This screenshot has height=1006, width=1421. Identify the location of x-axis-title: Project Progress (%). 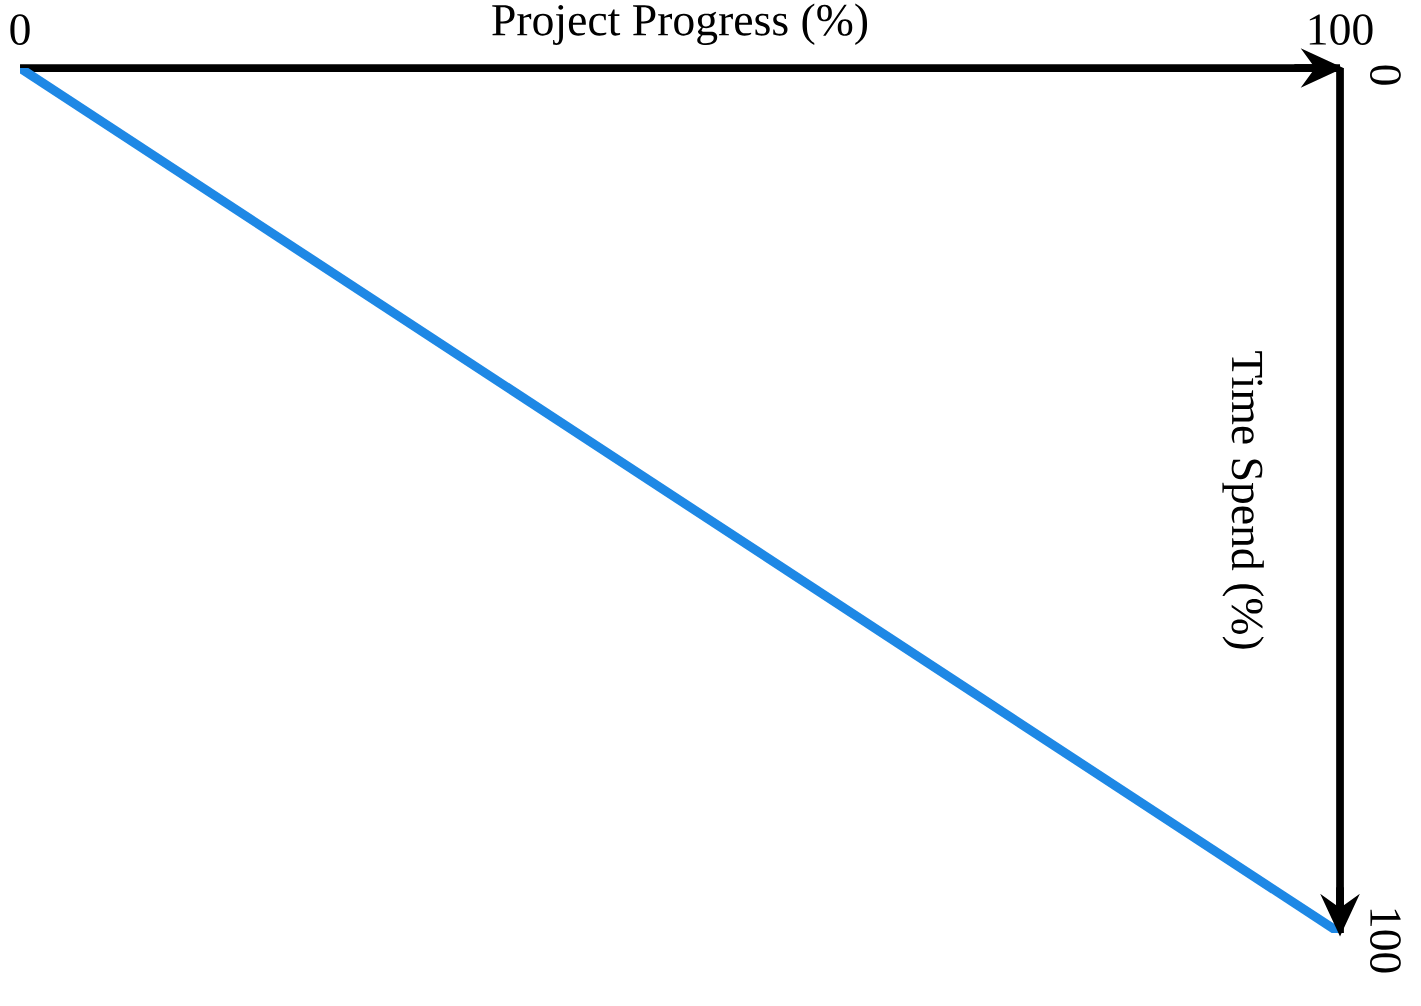
(680, 24).